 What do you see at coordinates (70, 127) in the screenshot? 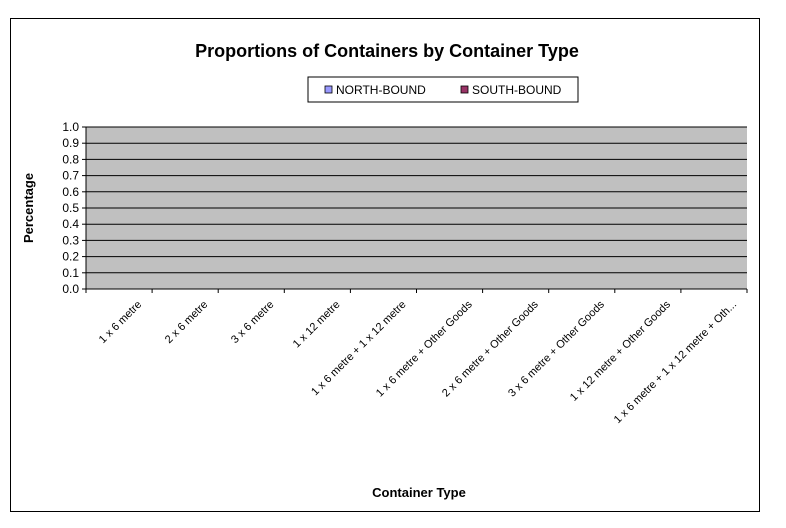
I see `y-tick-label: 1.0` at bounding box center [70, 127].